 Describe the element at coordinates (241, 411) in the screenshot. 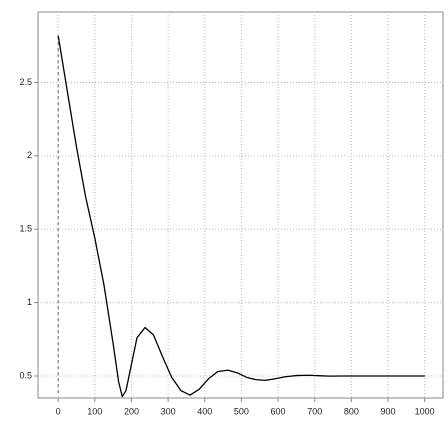

I see `x-tick-label: 500` at that location.